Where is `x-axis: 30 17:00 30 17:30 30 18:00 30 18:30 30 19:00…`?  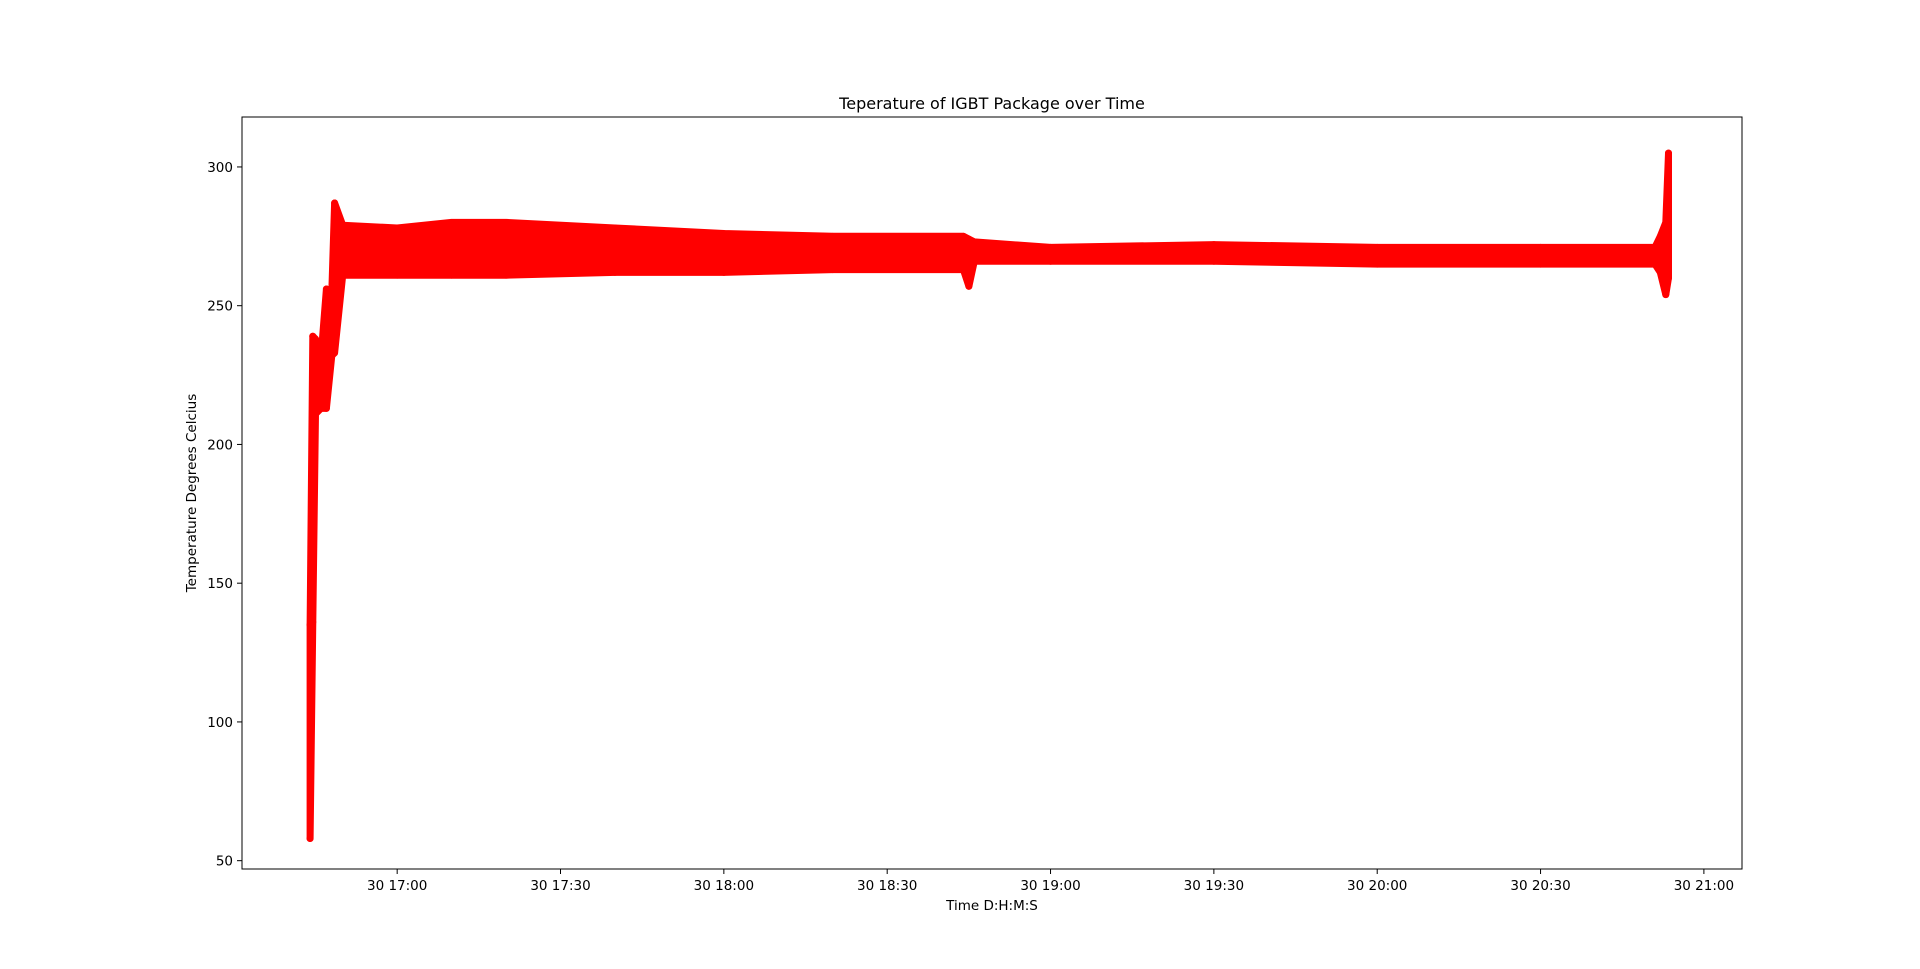 x-axis: 30 17:00 30 17:30 30 18:00 30 18:30 30 19:00… is located at coordinates (1050, 881).